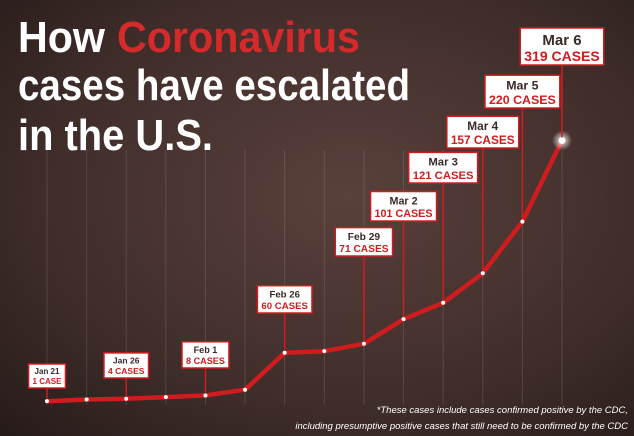  What do you see at coordinates (115, 135) in the screenshot?
I see `title-text: in the U.S.` at bounding box center [115, 135].